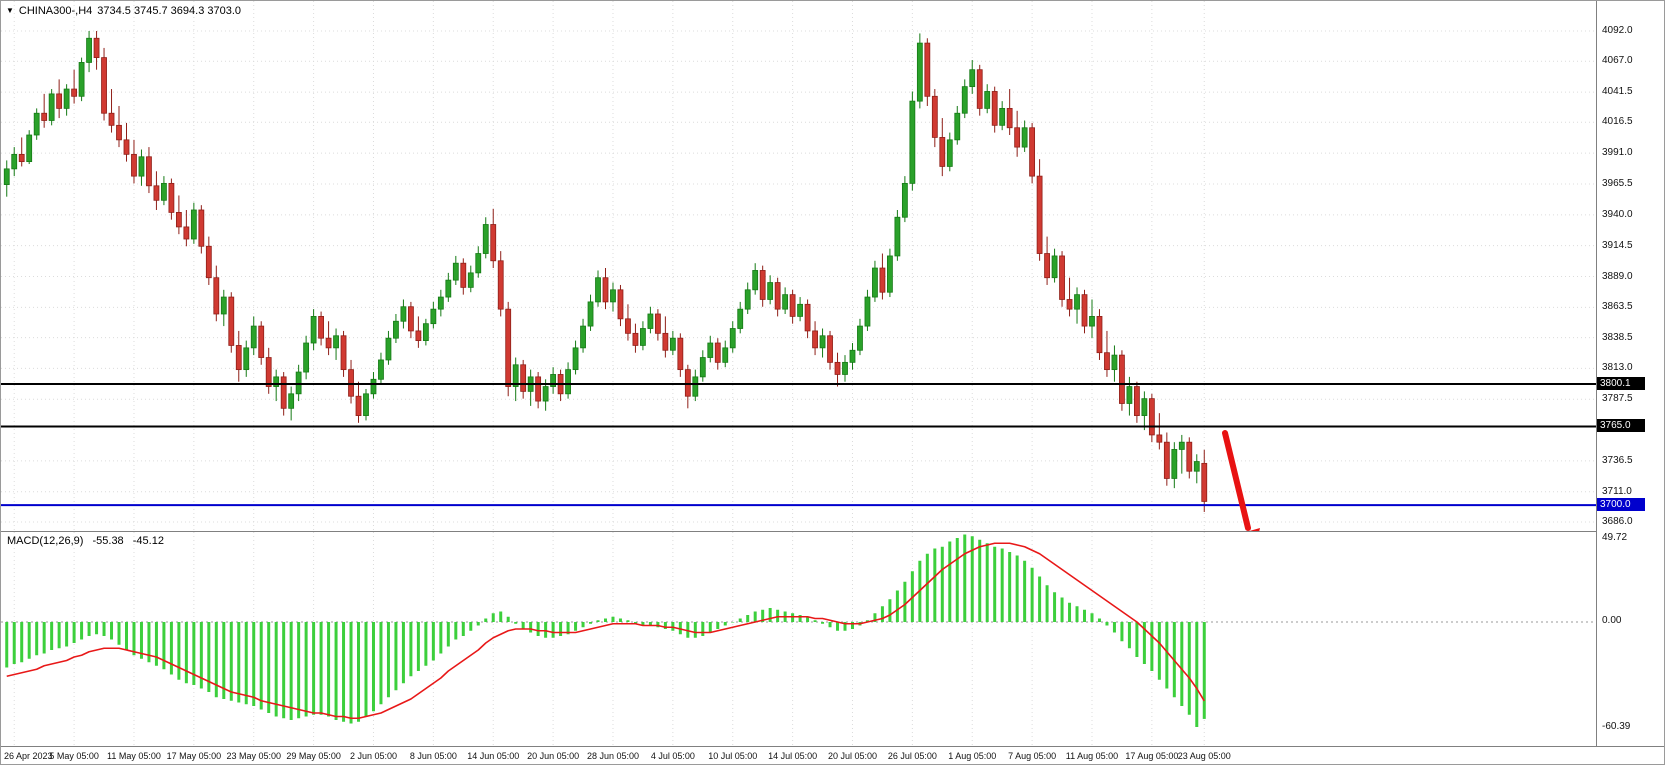 This screenshot has height=765, width=1665. What do you see at coordinates (733, 756) in the screenshot?
I see `time-axis-label: 10 Jul 05:00` at bounding box center [733, 756].